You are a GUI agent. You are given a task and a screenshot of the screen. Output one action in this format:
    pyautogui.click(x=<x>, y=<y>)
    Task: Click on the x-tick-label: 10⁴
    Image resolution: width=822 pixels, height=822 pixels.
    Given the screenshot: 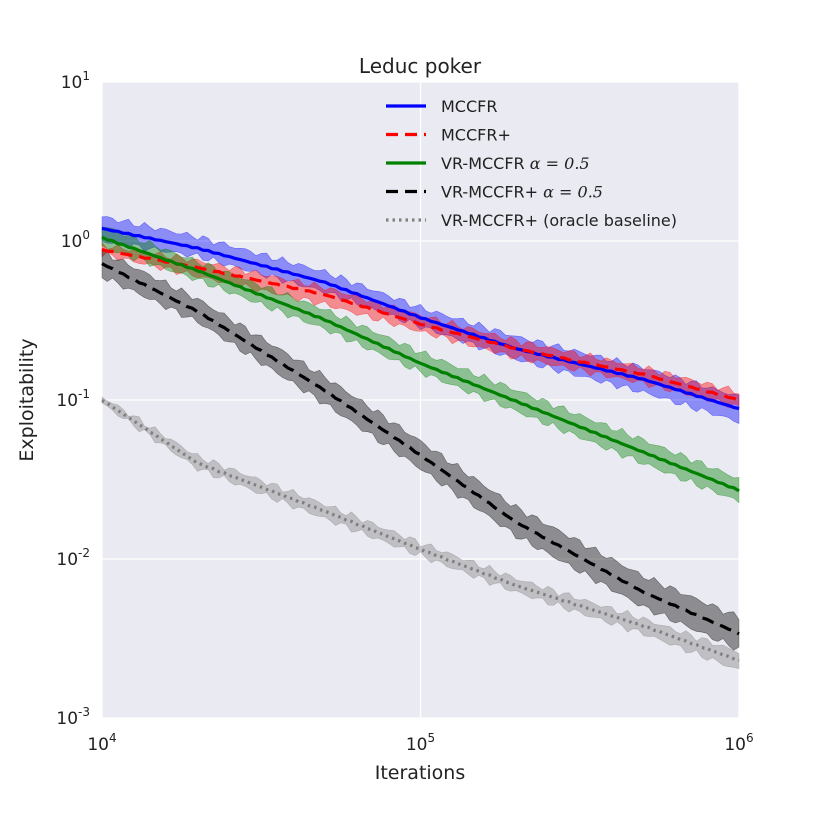 What is the action you would take?
    pyautogui.click(x=101, y=743)
    